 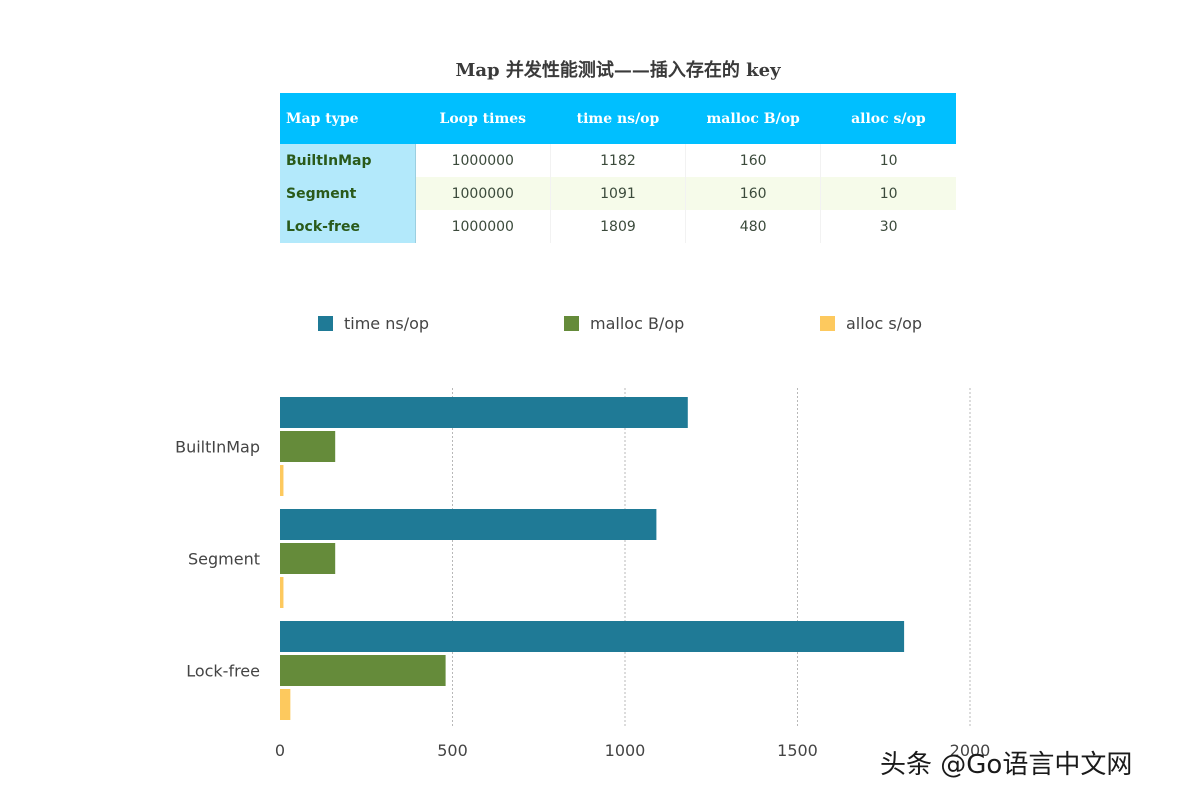 I want to click on table-cell: 1091, so click(x=618, y=193).